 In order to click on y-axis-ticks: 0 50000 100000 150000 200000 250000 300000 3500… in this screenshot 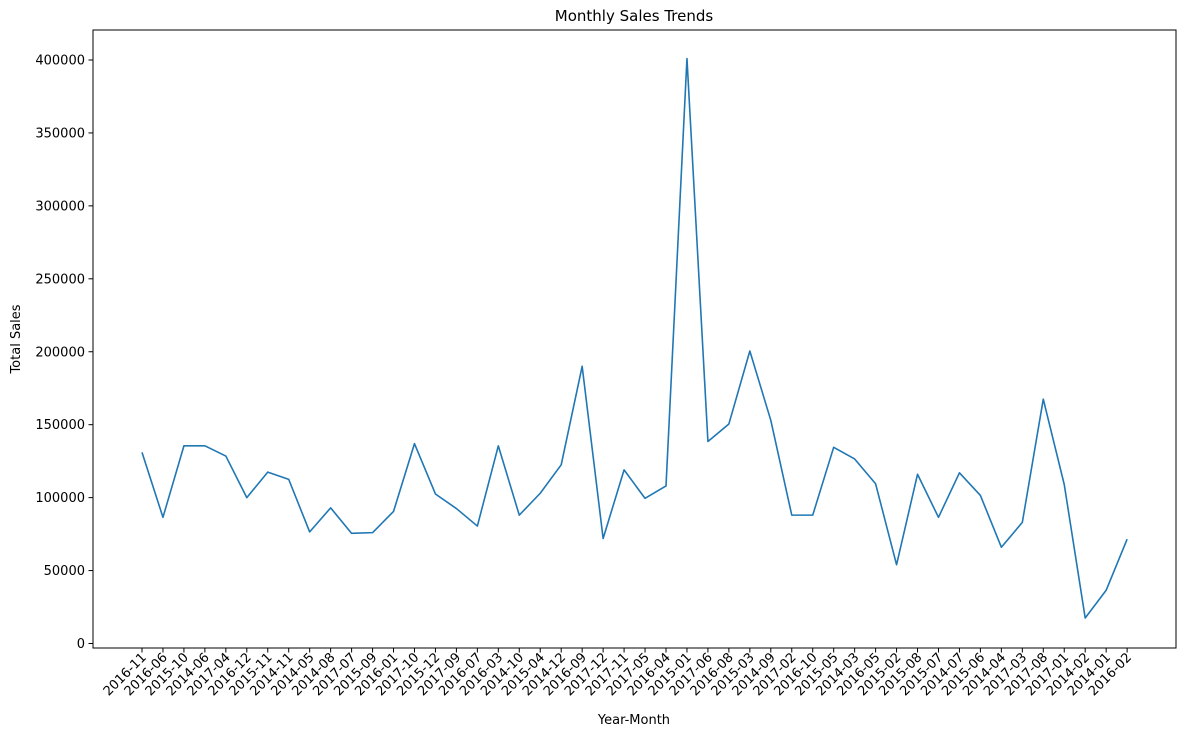, I will do `click(64, 353)`.